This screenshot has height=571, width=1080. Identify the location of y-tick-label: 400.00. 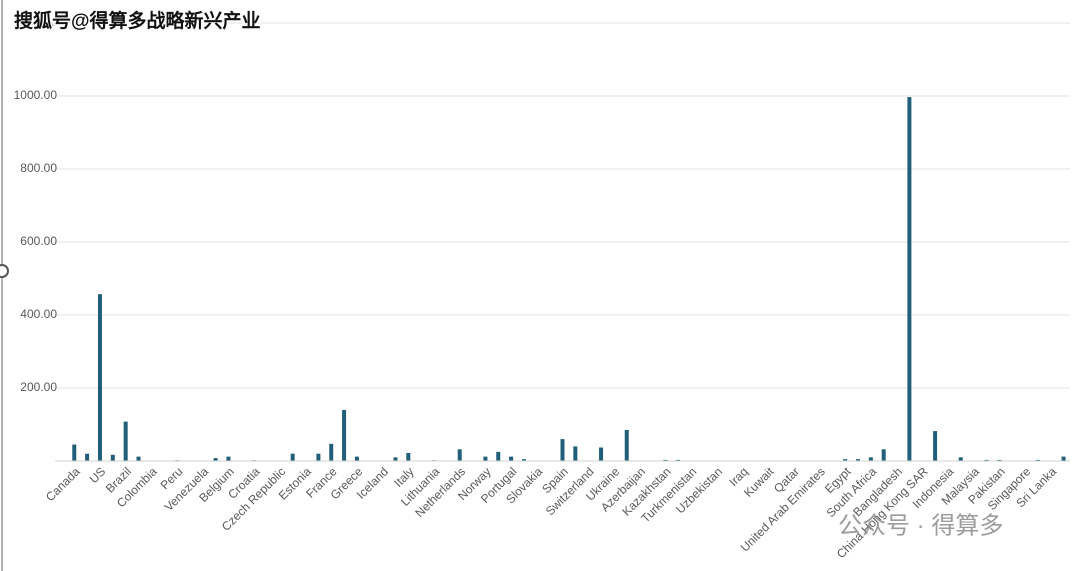
(38, 314).